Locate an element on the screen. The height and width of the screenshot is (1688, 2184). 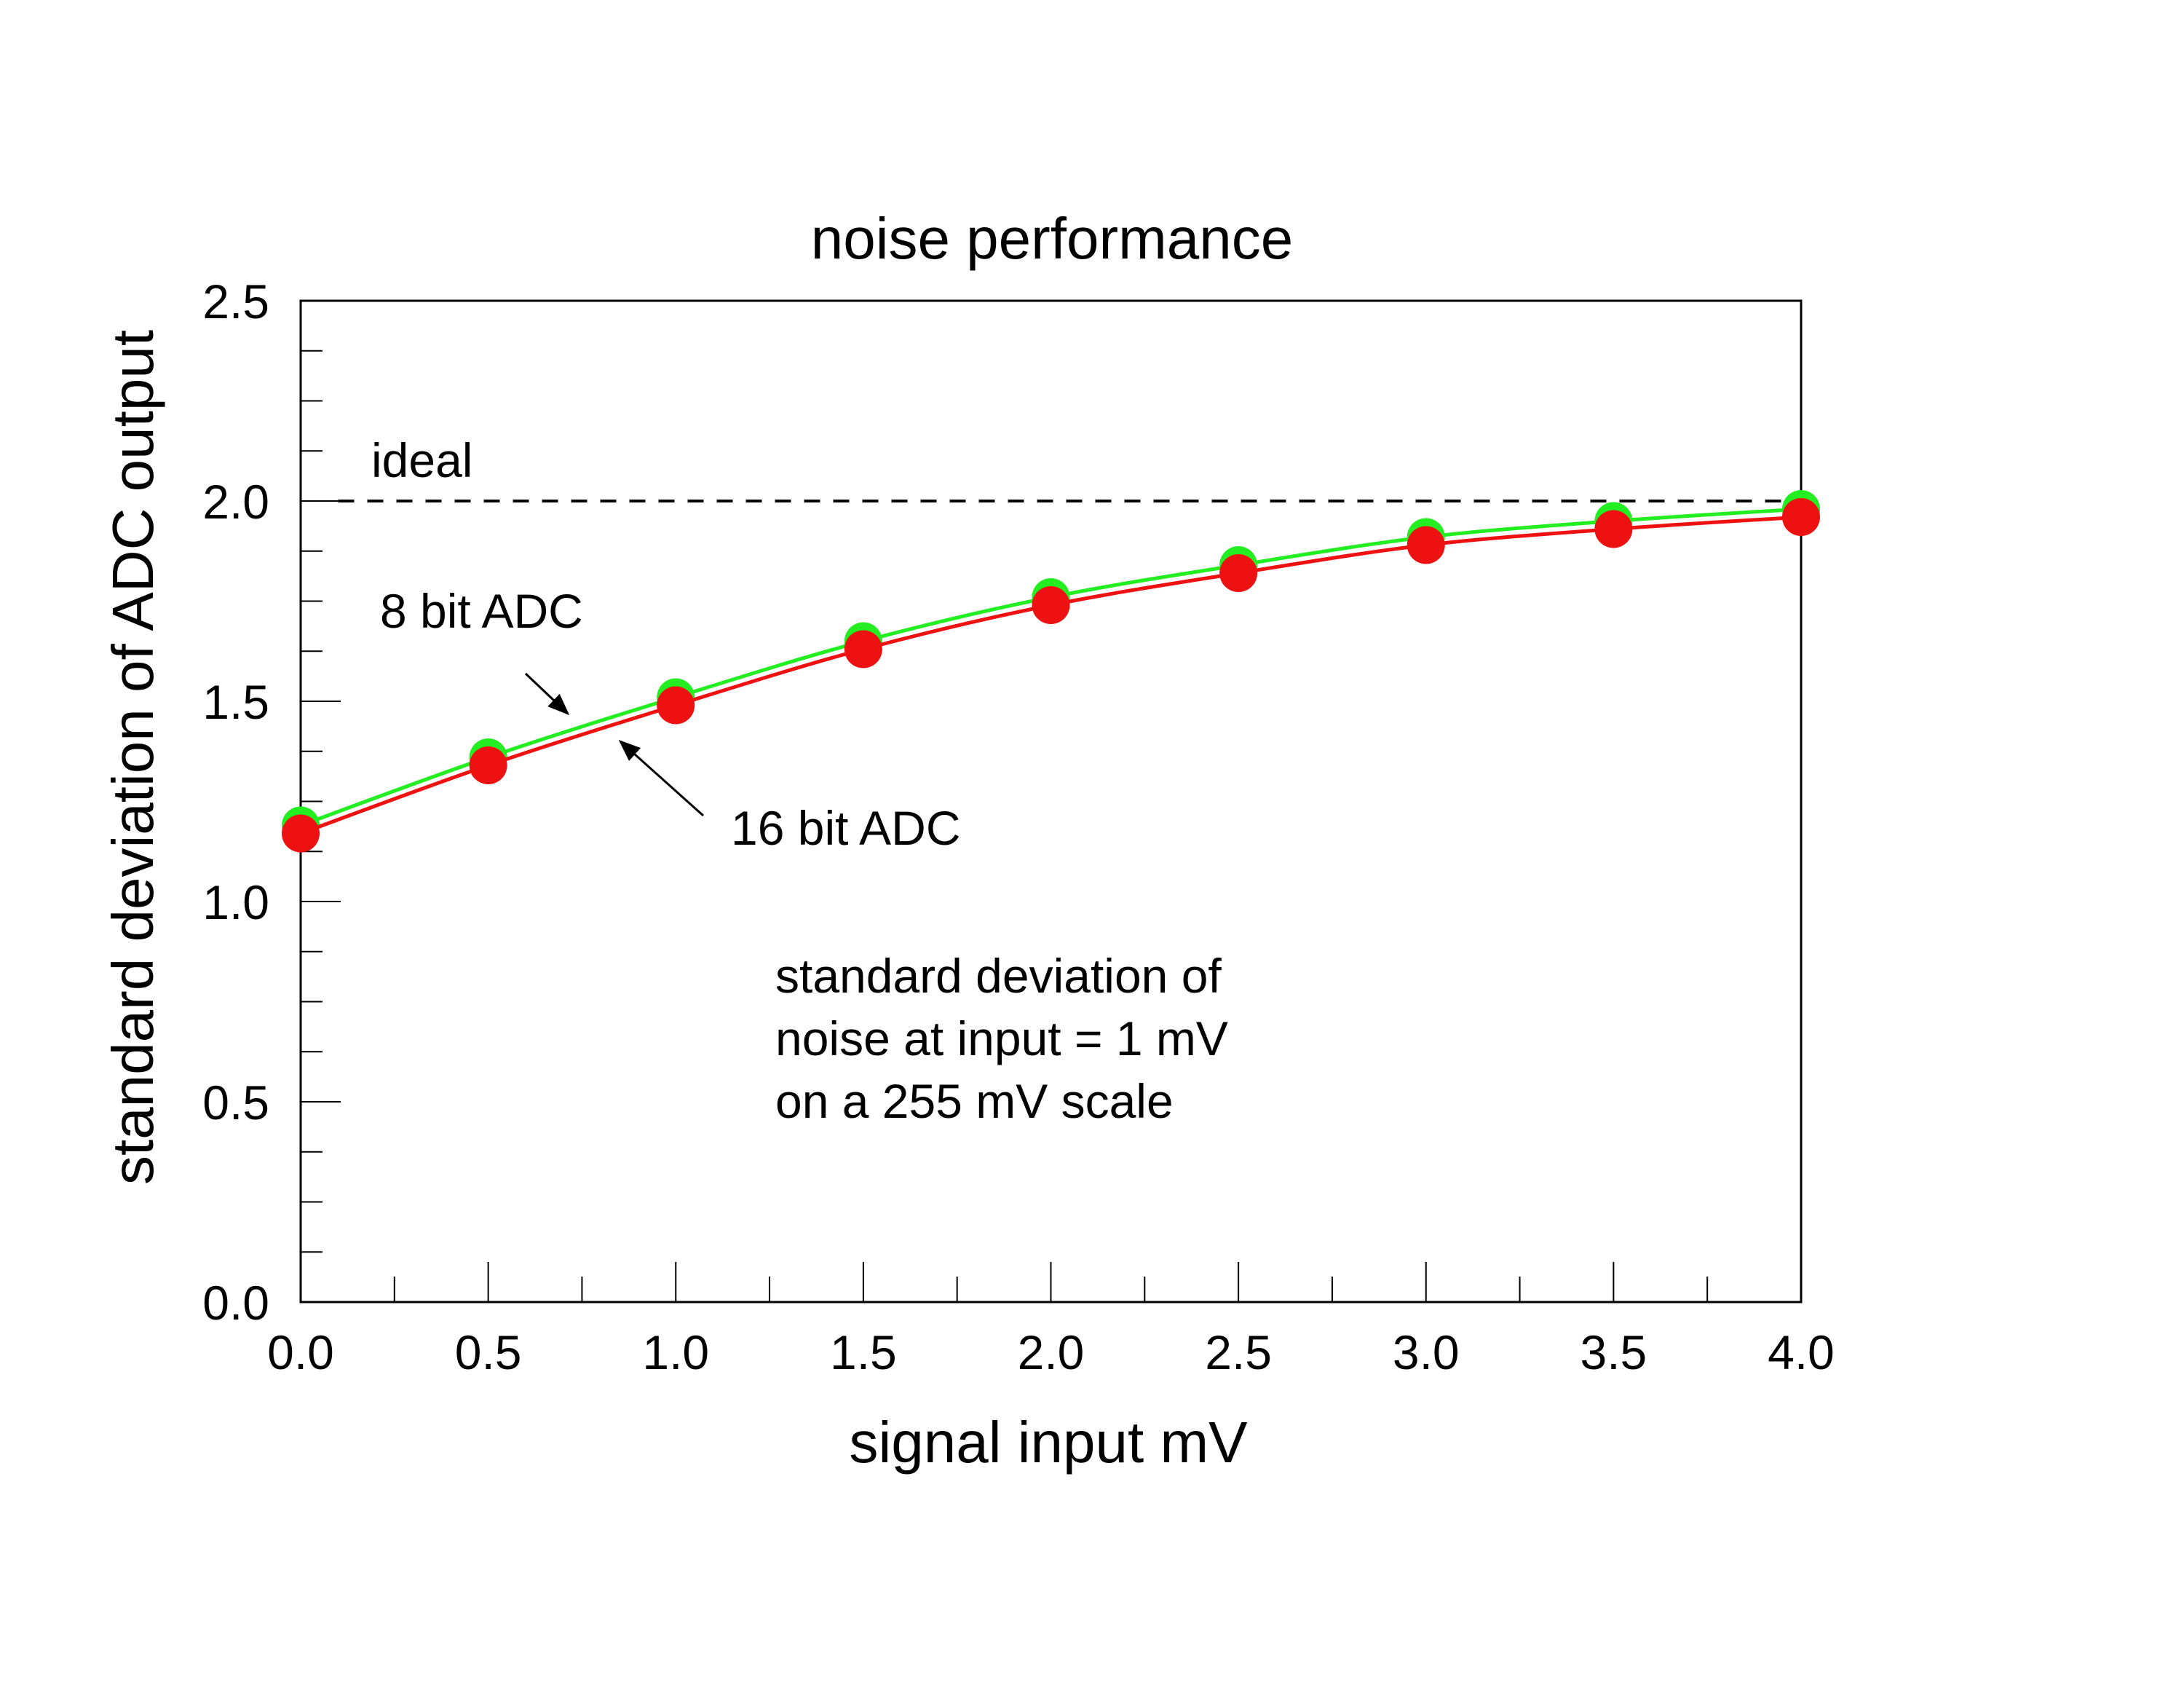
x-tick-label: 2.0 is located at coordinates (1051, 1352).